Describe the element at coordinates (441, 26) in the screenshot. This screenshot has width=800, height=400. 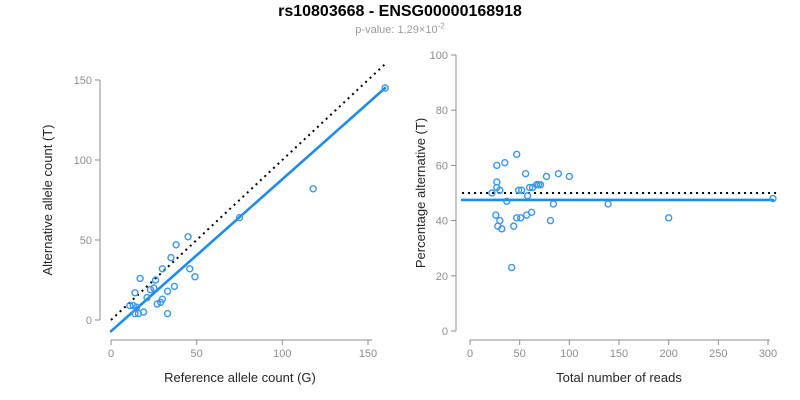
I see `pvalue-exponent: -2` at that location.